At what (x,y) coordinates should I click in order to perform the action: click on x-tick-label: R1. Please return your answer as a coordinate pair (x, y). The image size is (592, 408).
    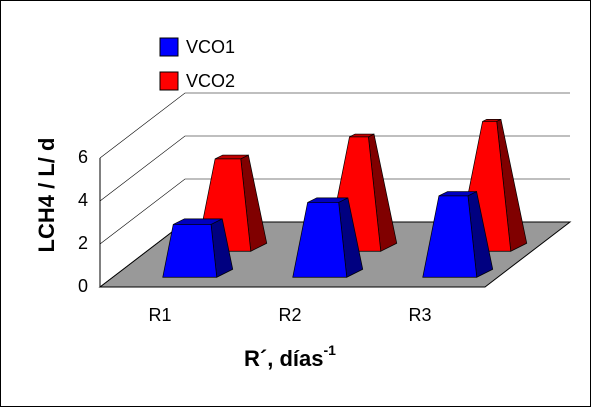
    Looking at the image, I should click on (159, 315).